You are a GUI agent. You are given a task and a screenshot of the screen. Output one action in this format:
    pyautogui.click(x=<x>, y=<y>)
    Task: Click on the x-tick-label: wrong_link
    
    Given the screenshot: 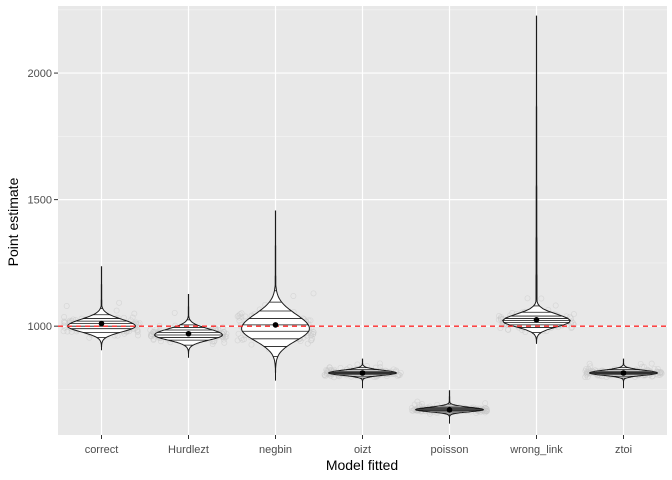 What is the action you would take?
    pyautogui.click(x=536, y=450)
    